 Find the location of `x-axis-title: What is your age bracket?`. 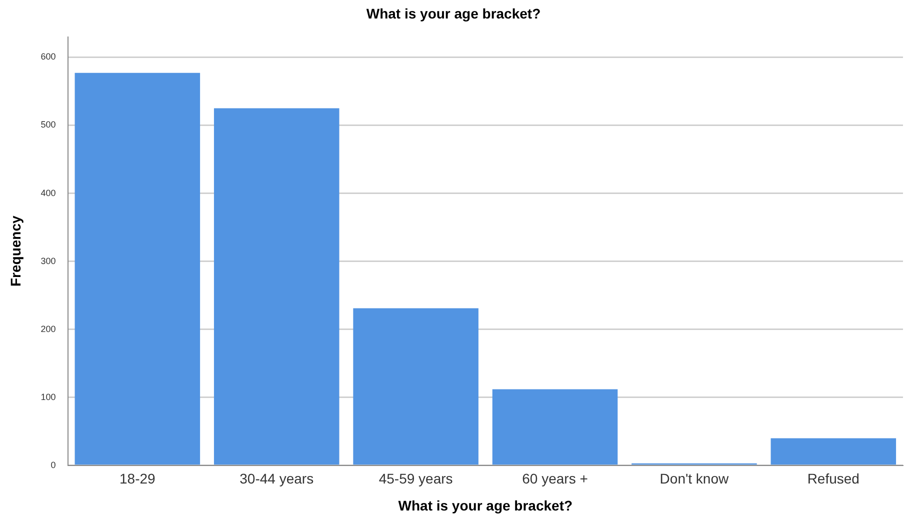

x-axis-title: What is your age bracket? is located at coordinates (485, 505).